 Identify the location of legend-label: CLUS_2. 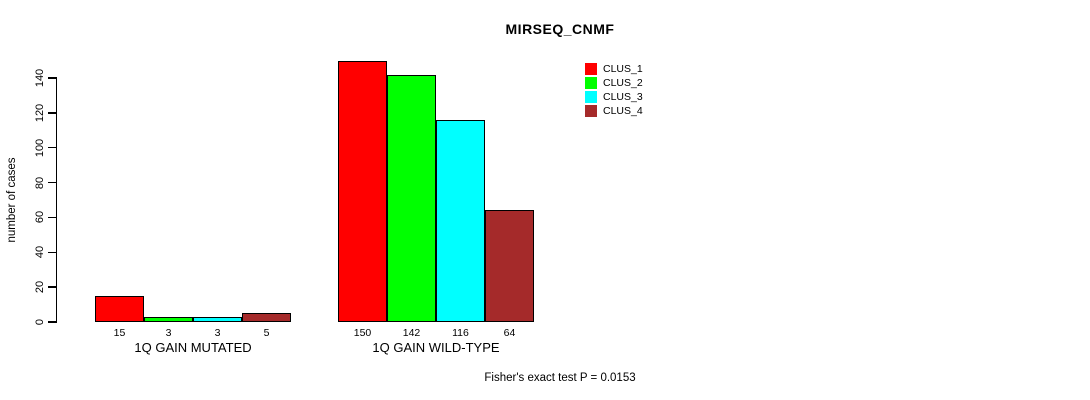
(623, 83).